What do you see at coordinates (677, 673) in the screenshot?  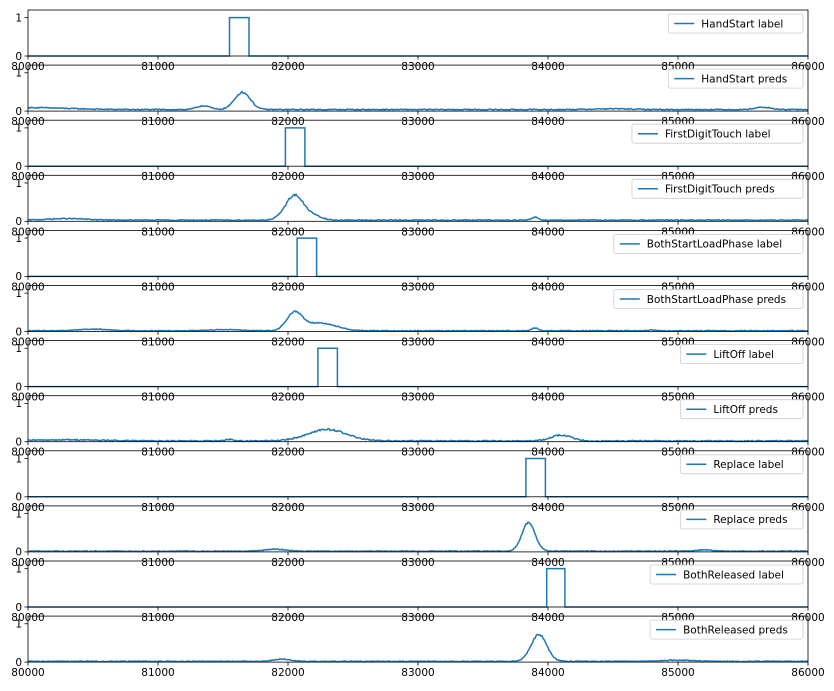 I see `x-tick-label: 85000` at bounding box center [677, 673].